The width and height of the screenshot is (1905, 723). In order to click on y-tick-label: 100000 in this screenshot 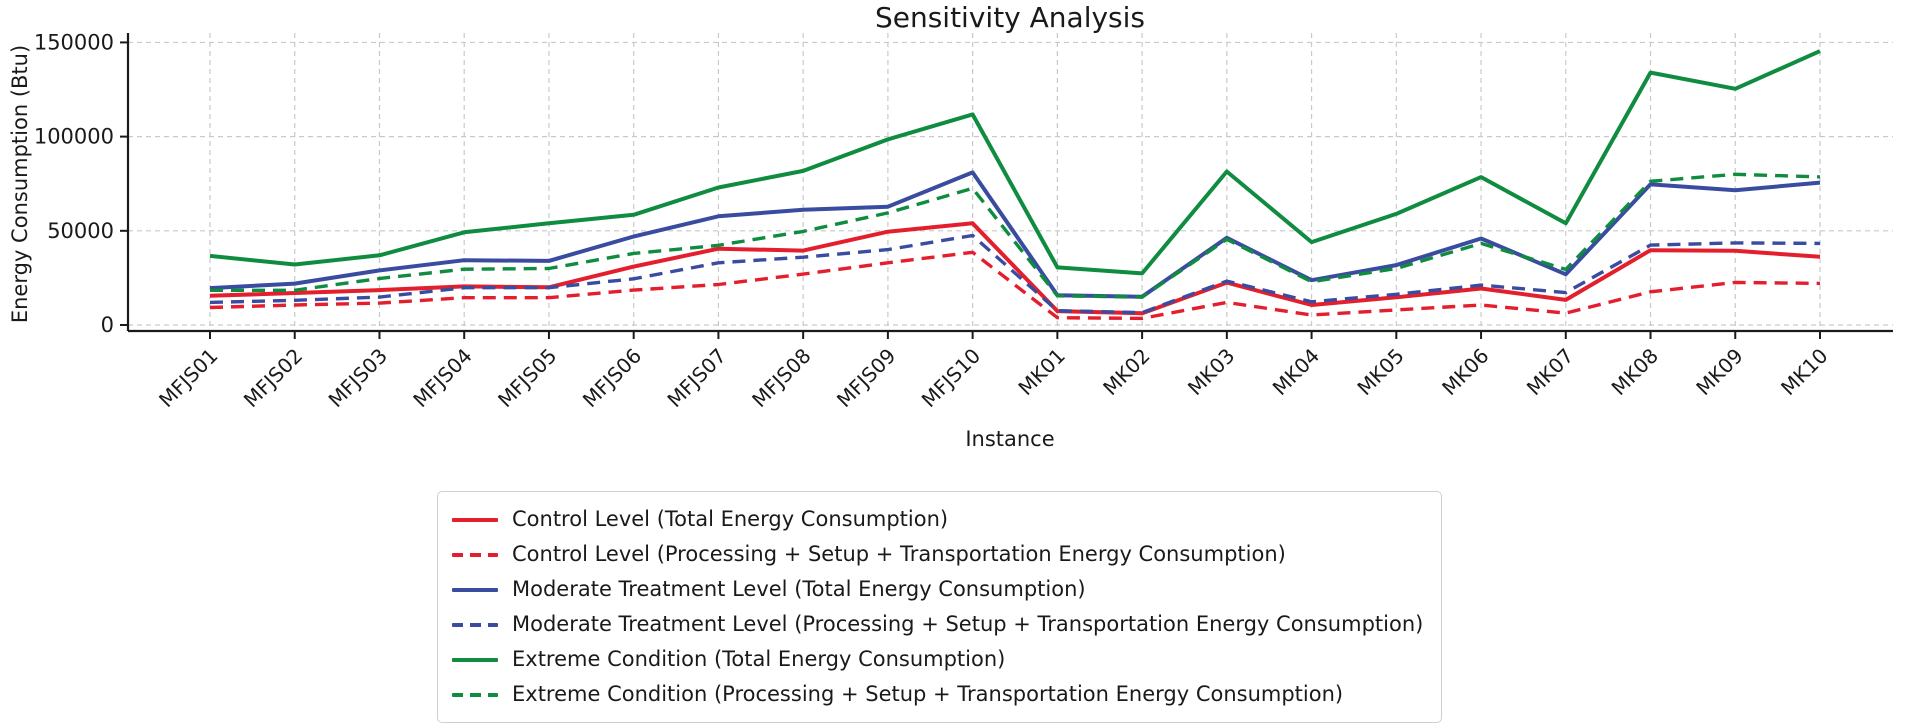, I will do `click(74, 137)`.